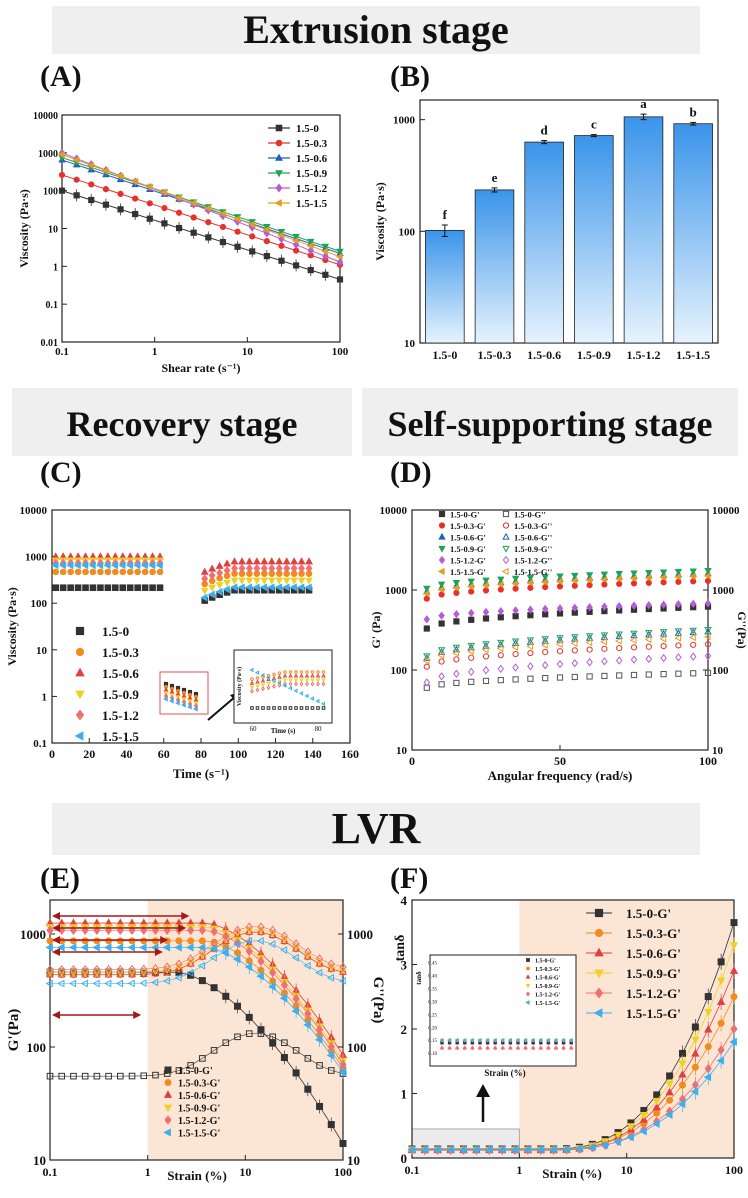  Describe the element at coordinates (199, 1084) in the screenshot. I see `legend-label-e: 1.5-0.3-G'` at that location.